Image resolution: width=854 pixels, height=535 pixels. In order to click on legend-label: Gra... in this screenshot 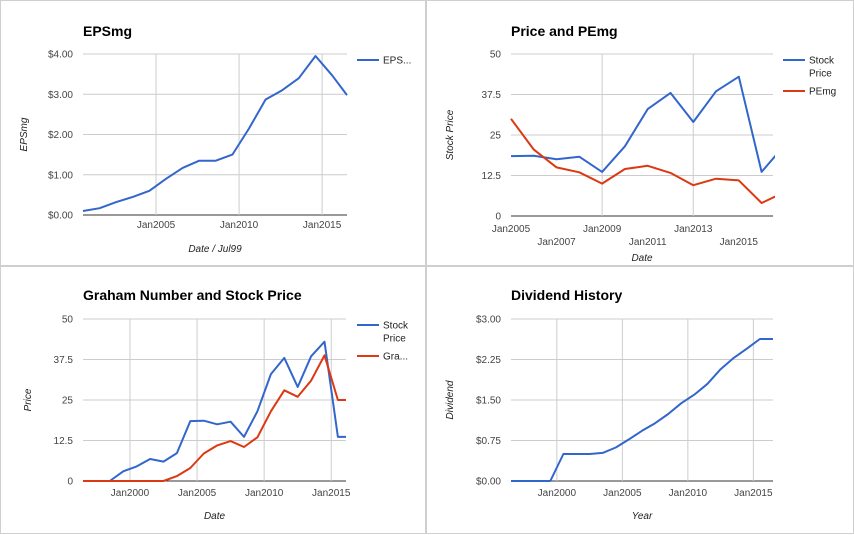, I will do `click(395, 357)`.